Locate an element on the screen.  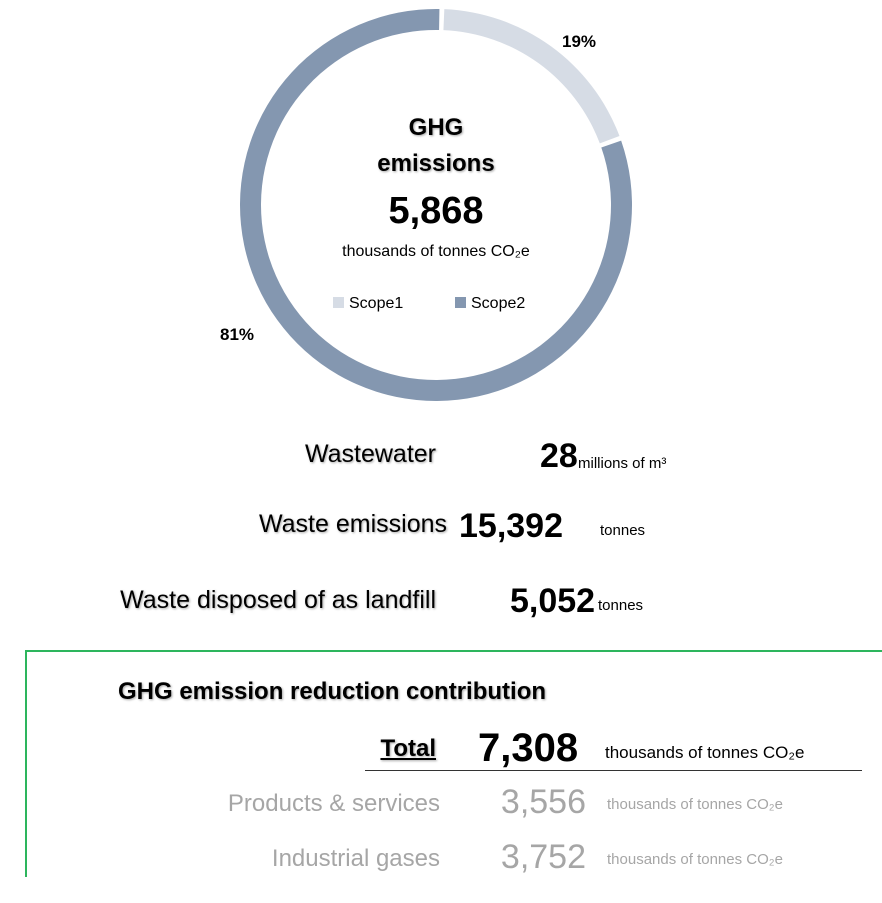
metric-label: Waste disposed of as landfill is located at coordinates (278, 600).